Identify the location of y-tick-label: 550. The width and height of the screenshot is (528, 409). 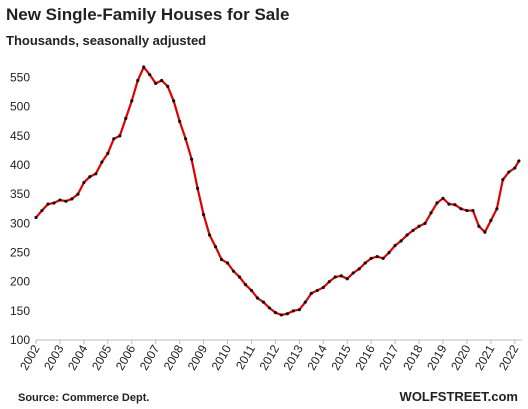
(20, 78).